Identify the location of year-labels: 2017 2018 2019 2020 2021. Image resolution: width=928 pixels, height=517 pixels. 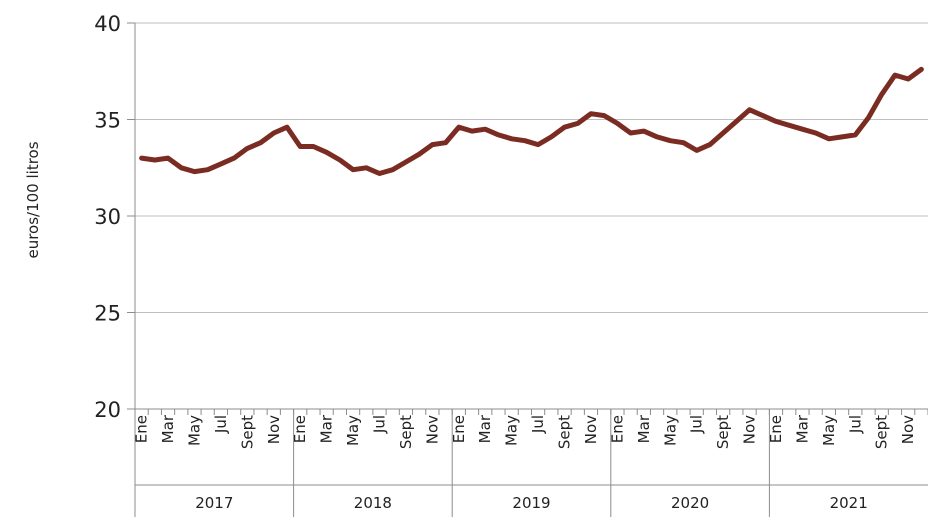
(531, 503).